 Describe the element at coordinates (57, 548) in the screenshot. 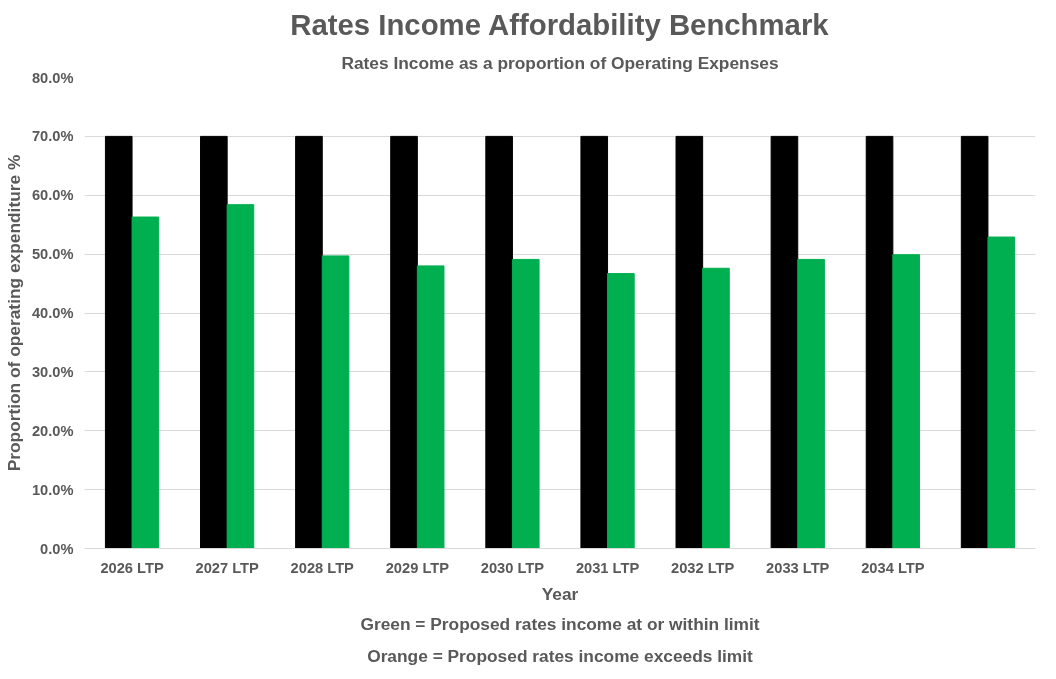

I see `y-tick-label: 0.0%` at that location.